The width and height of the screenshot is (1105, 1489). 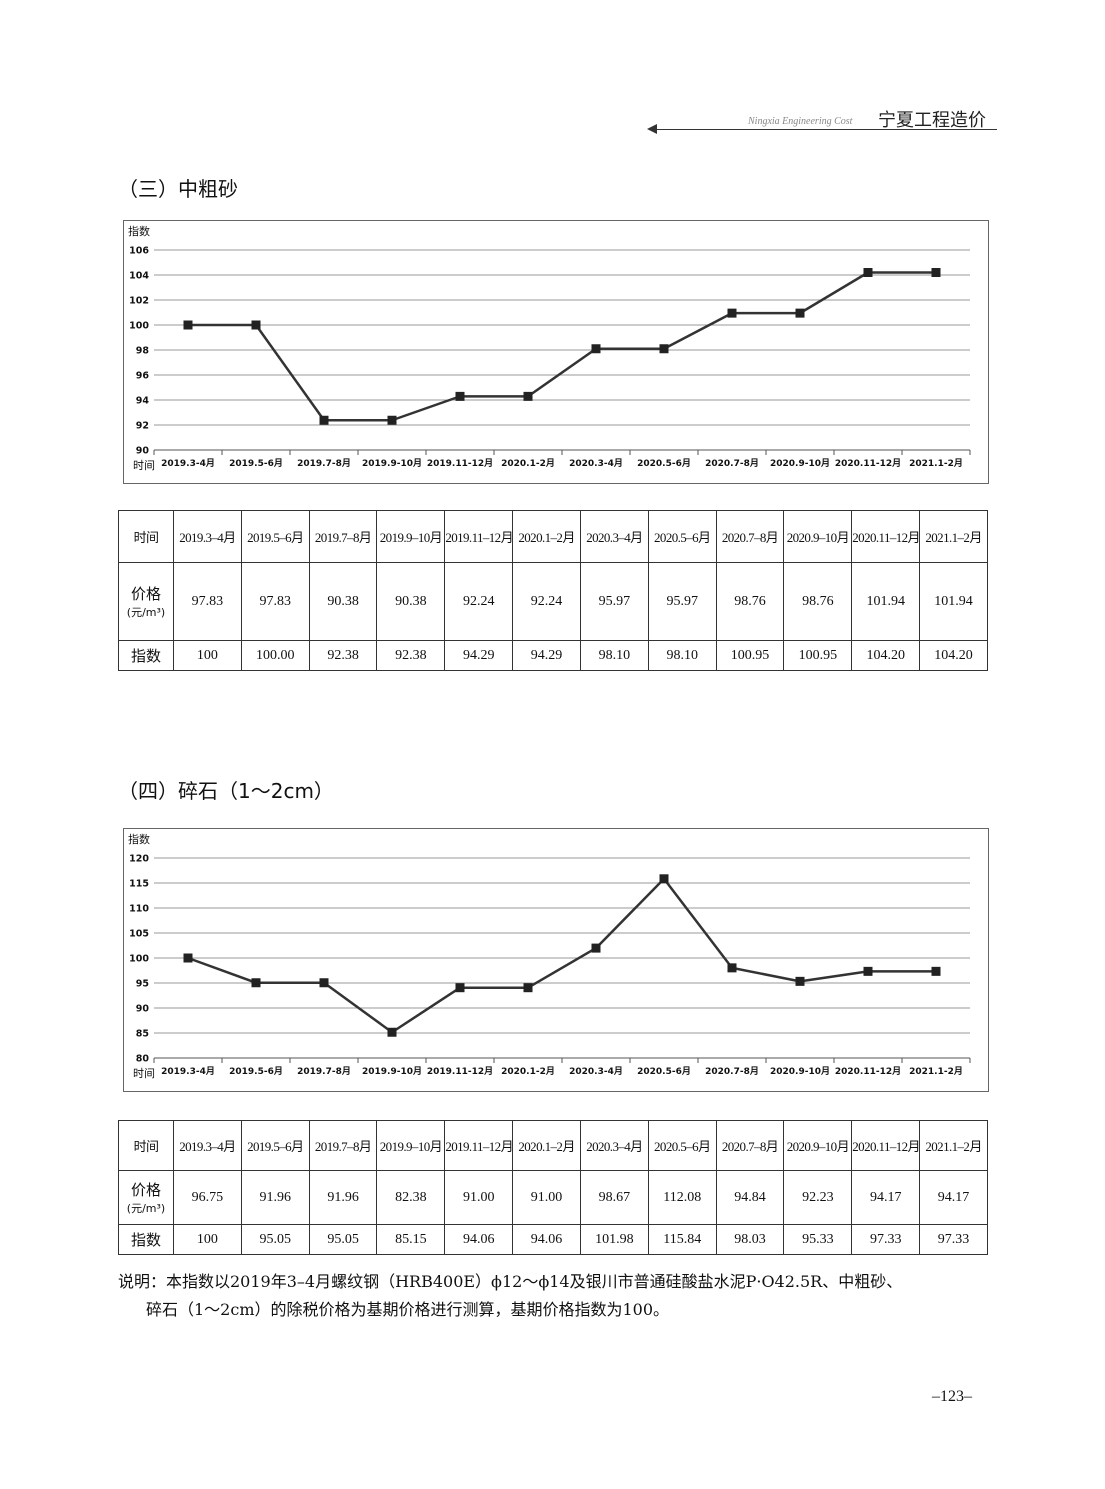 I want to click on index-cell: 100.00, so click(x=275, y=655).